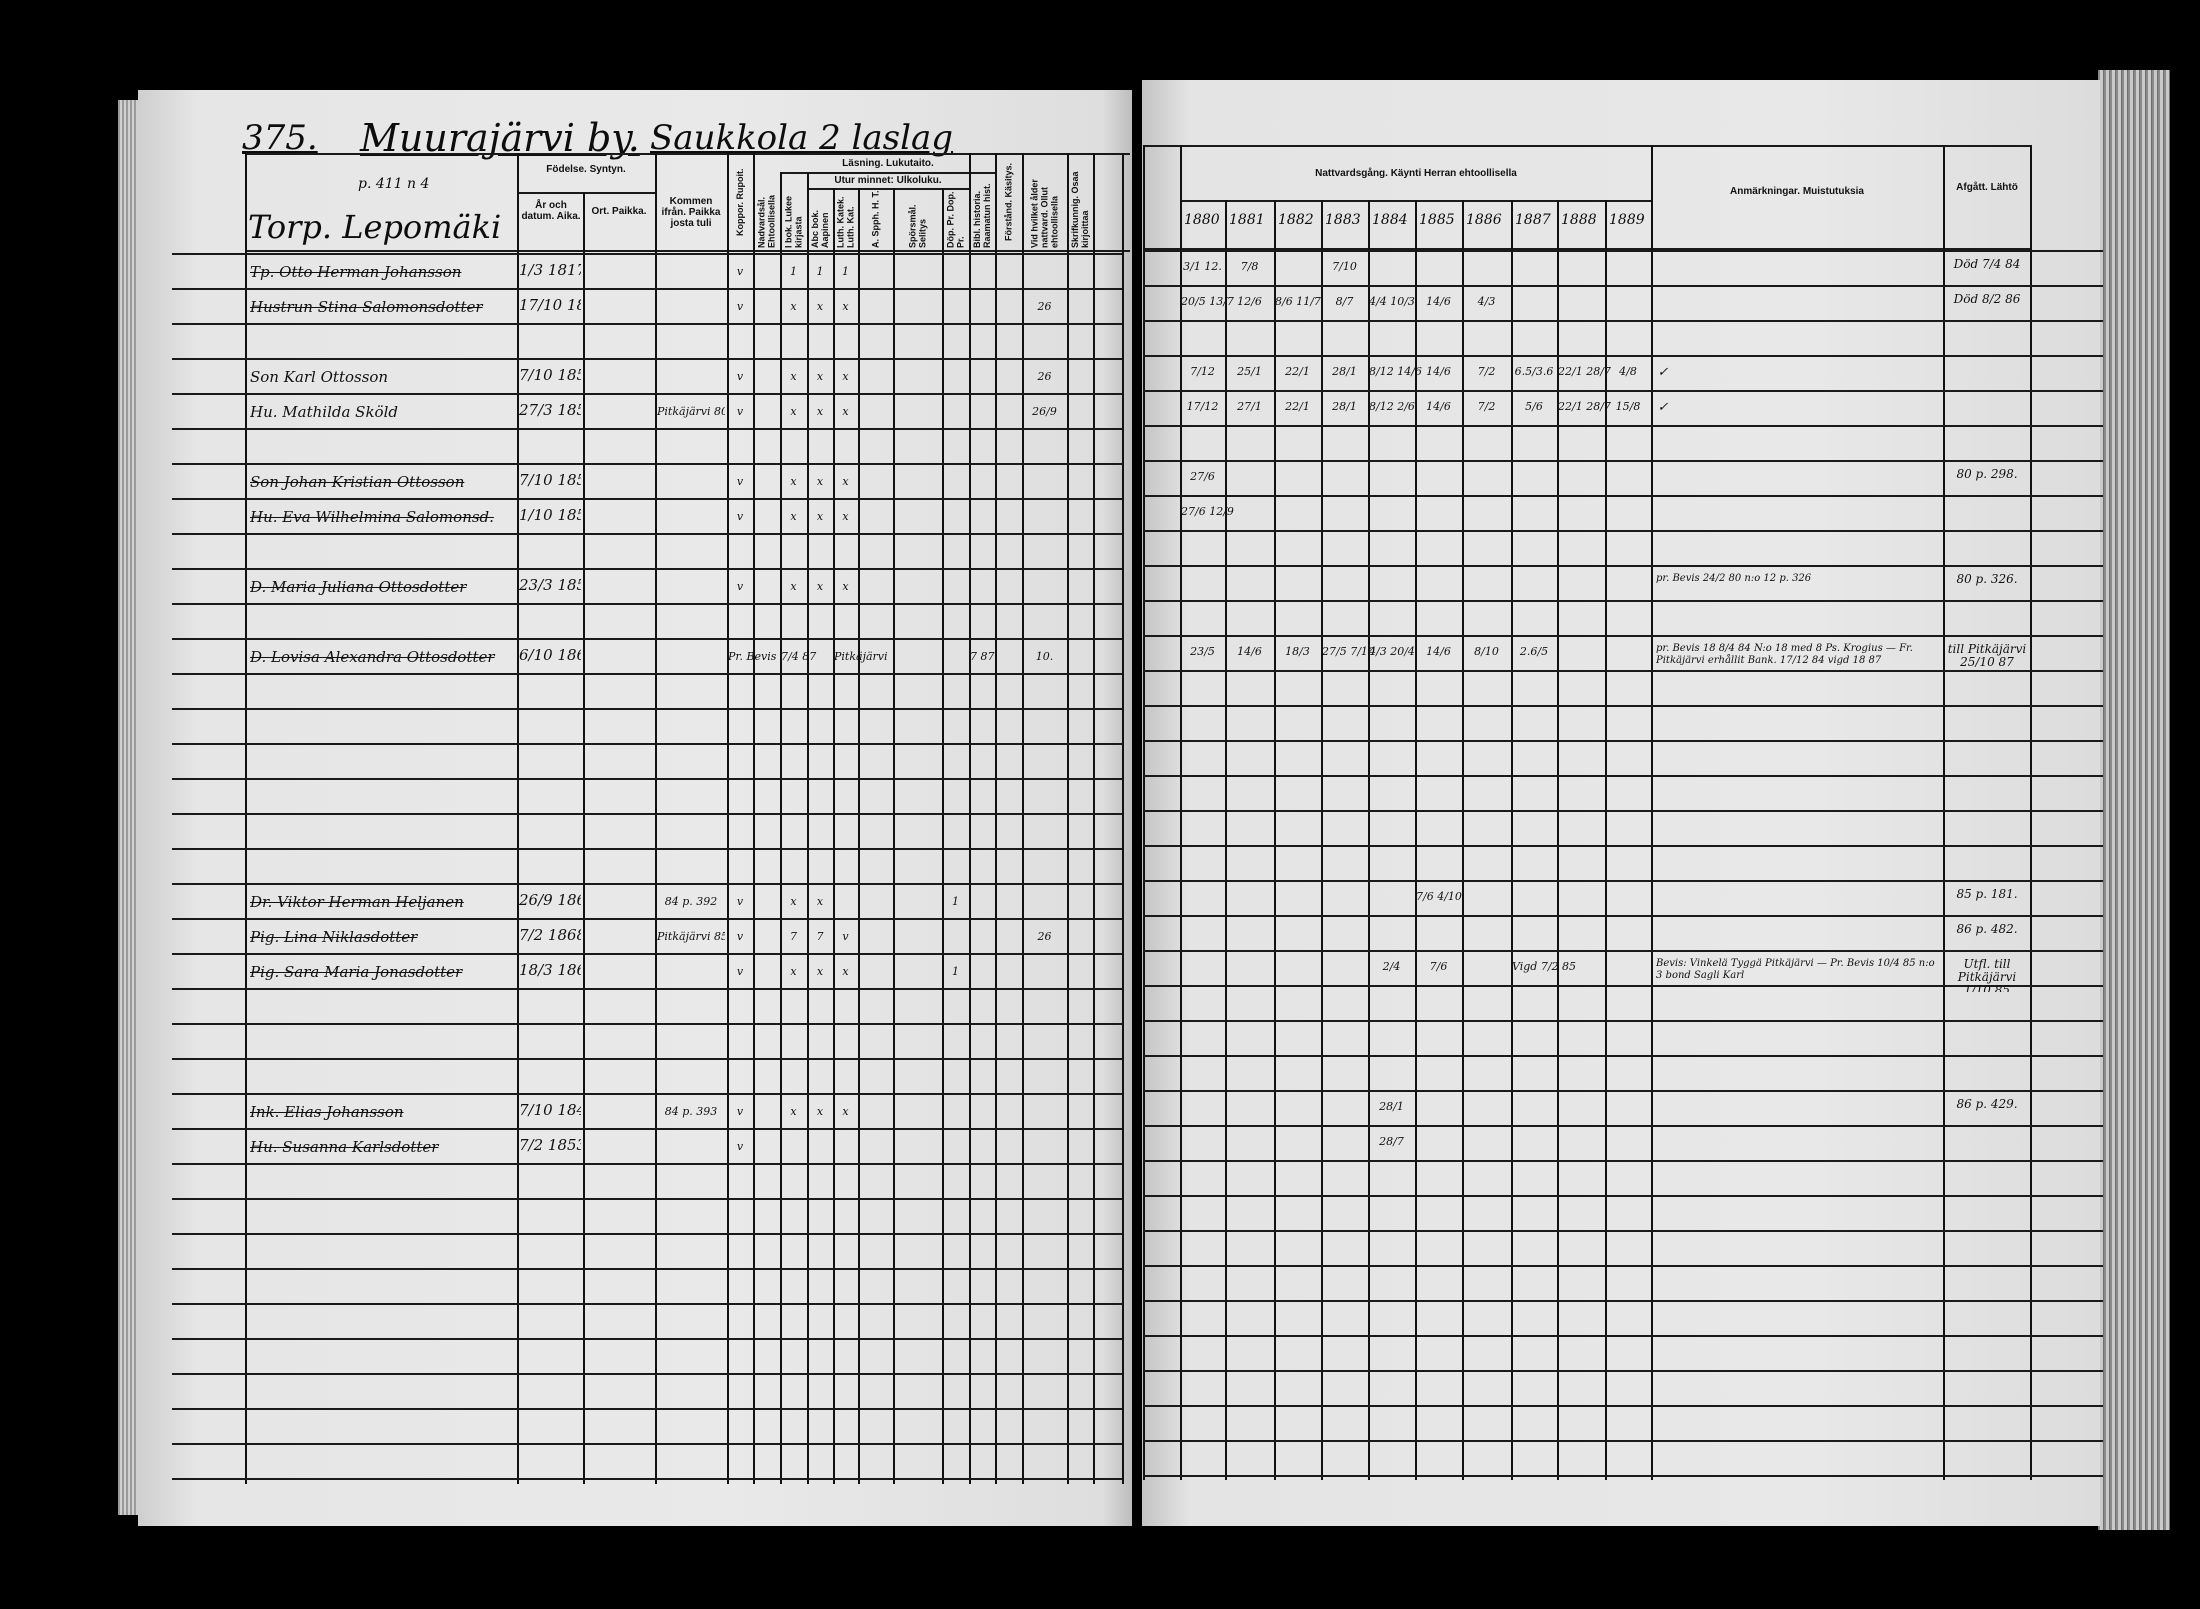 The height and width of the screenshot is (1609, 2200). What do you see at coordinates (861, 656) in the screenshot?
I see `reading-mark: Pitkäjärvi` at bounding box center [861, 656].